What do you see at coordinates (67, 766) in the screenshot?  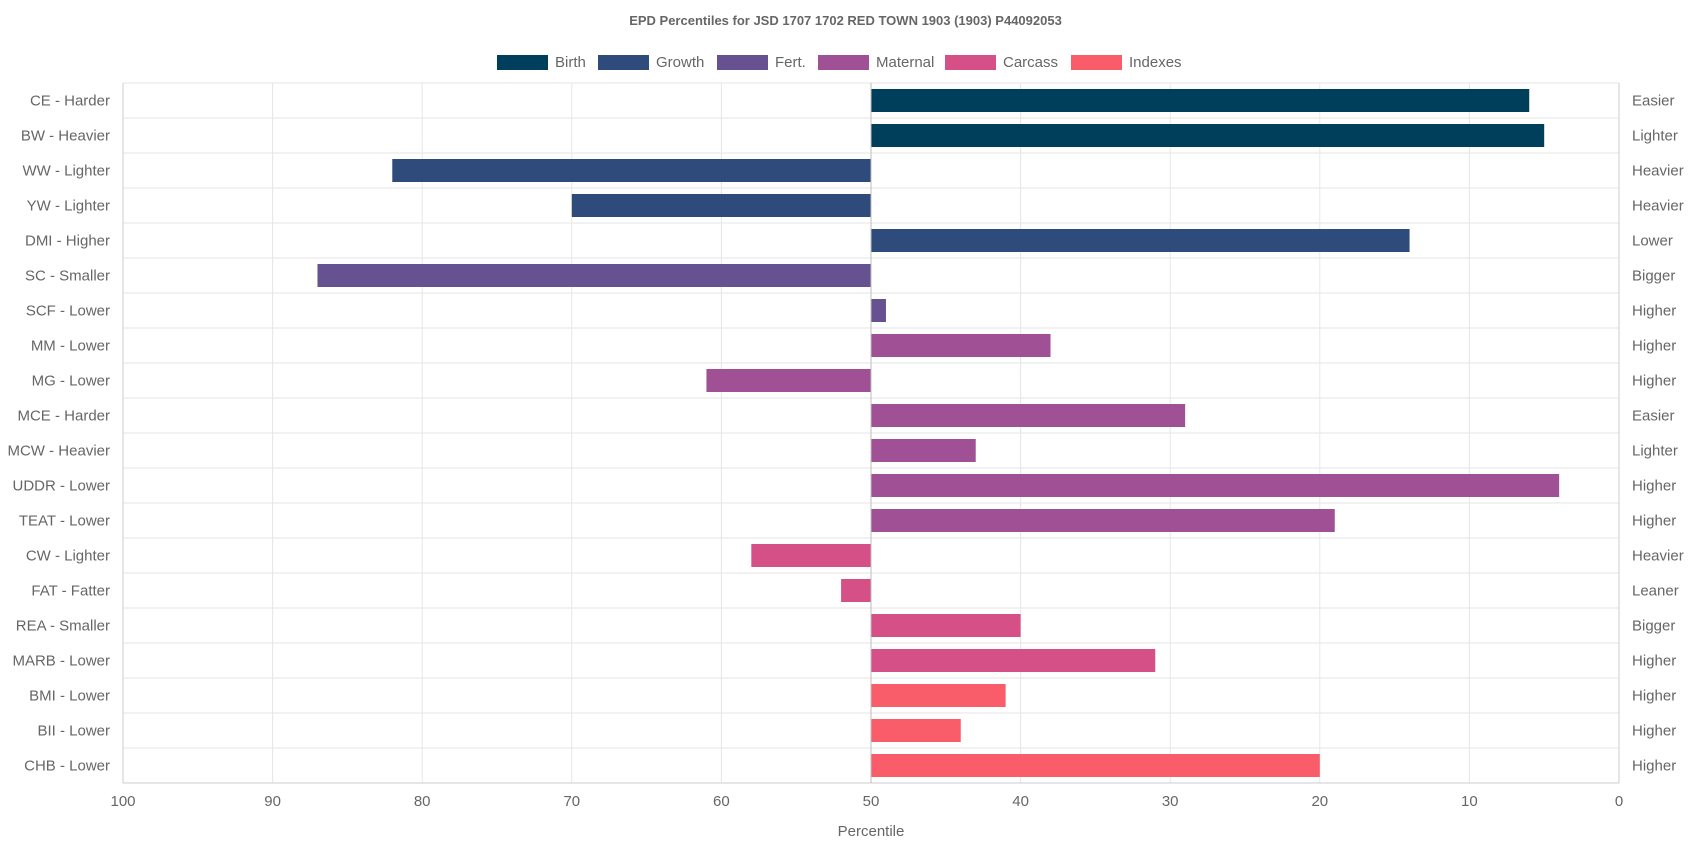 I see `category-label-19: CHB - Lower` at bounding box center [67, 766].